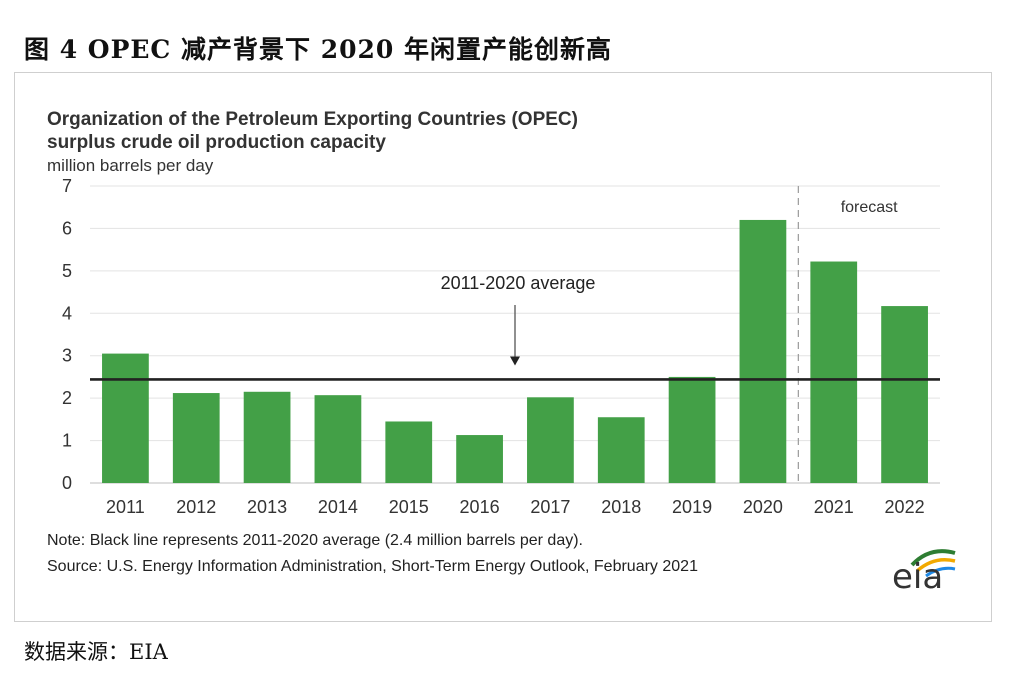 The height and width of the screenshot is (690, 1012). Describe the element at coordinates (692, 429) in the screenshot. I see `bar-2019` at that location.